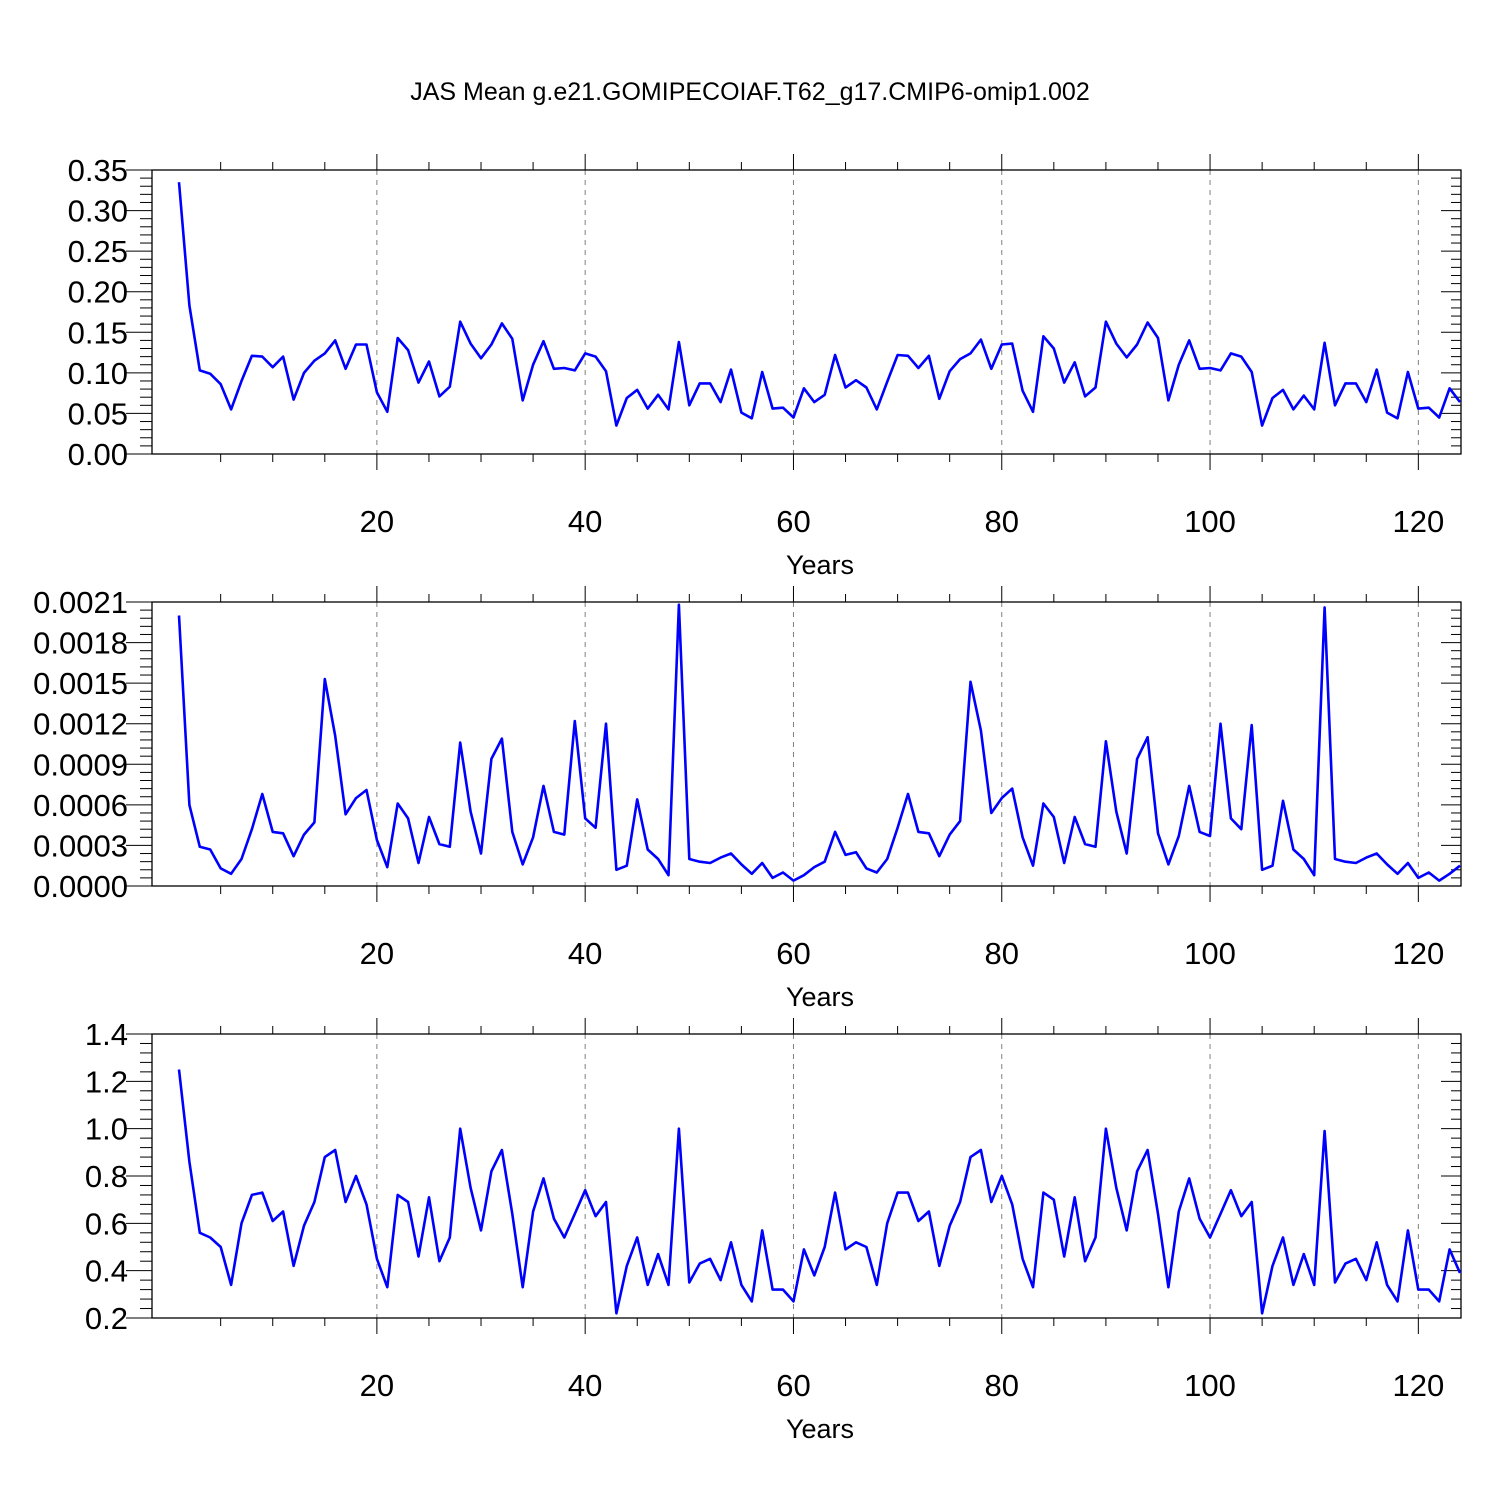 The image size is (1500, 1500). Describe the element at coordinates (80, 643) in the screenshot. I see `y-tick-label: 0.0018` at that location.